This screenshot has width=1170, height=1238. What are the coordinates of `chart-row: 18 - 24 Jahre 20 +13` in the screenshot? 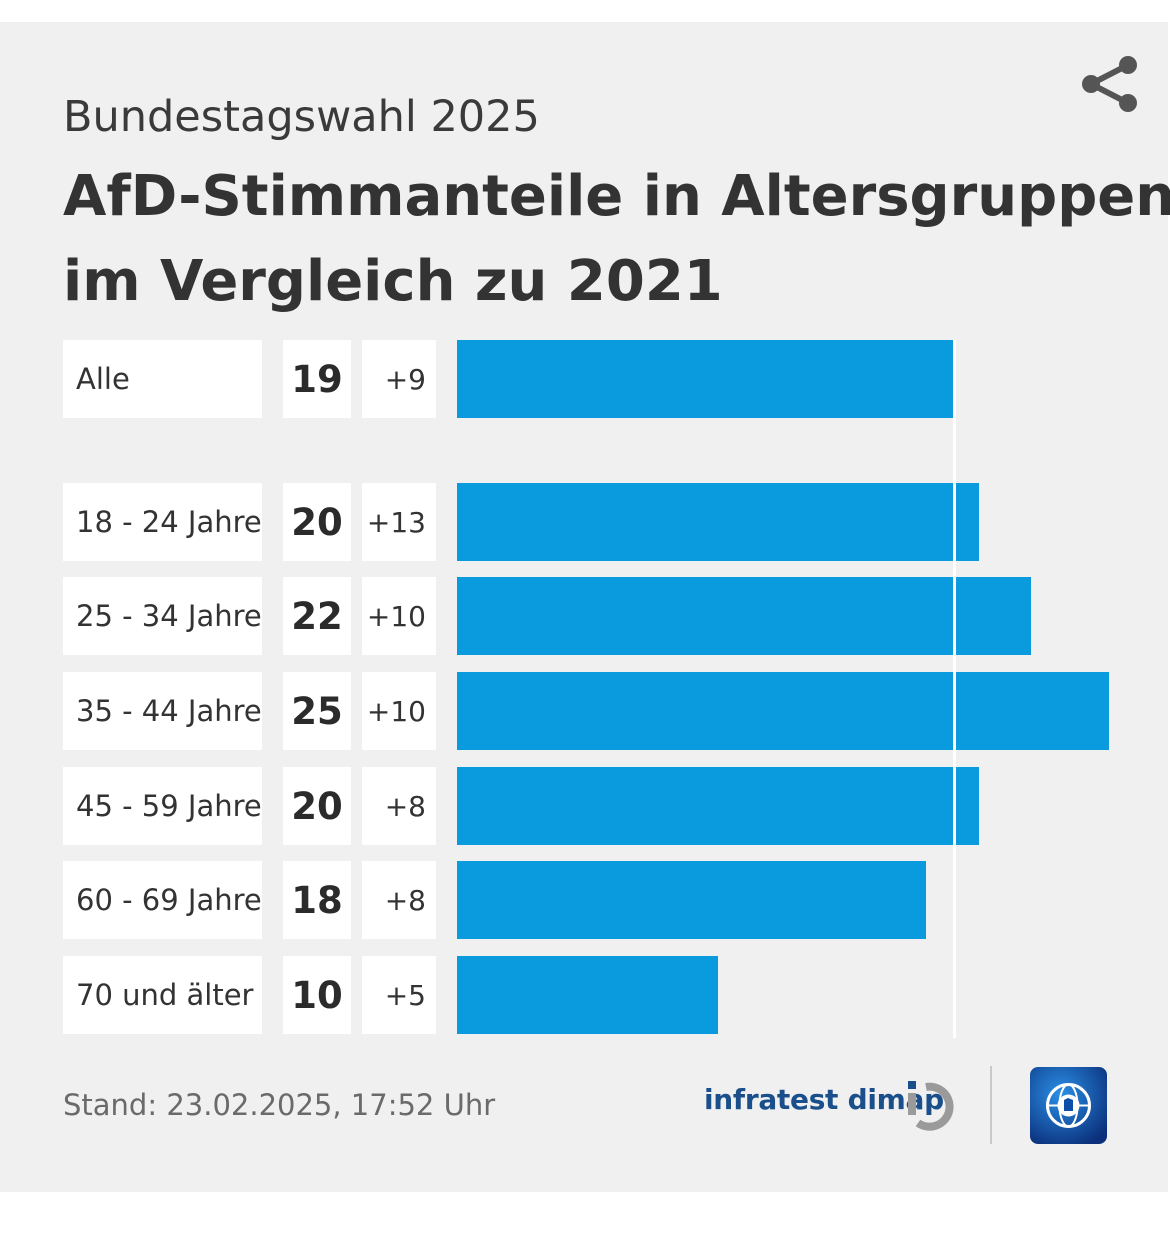 It's located at (584, 522).